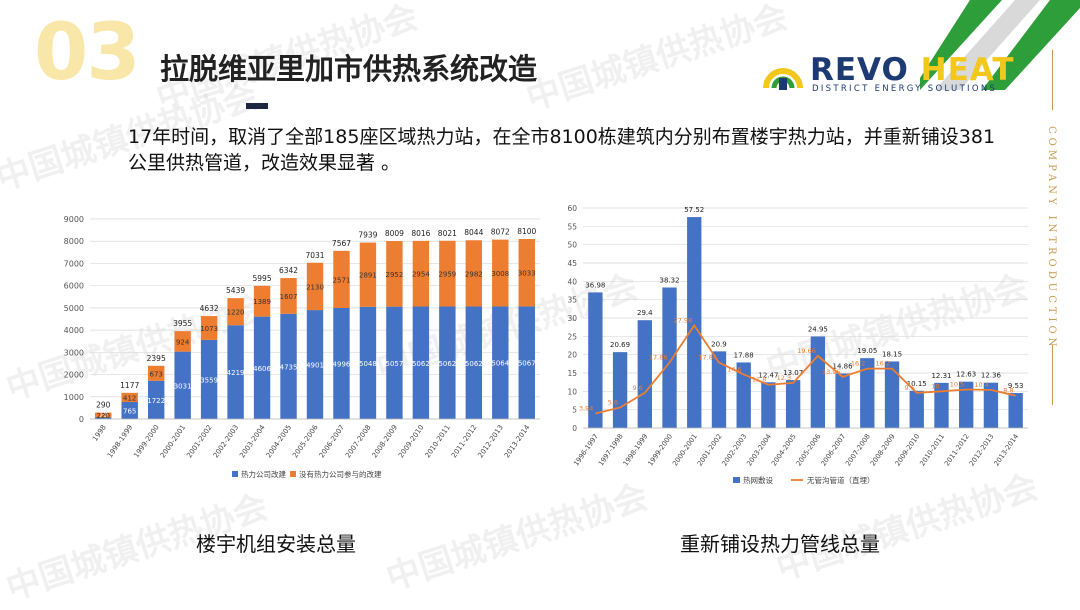 The image size is (1080, 610). I want to click on data-label-company: 765, so click(129, 412).